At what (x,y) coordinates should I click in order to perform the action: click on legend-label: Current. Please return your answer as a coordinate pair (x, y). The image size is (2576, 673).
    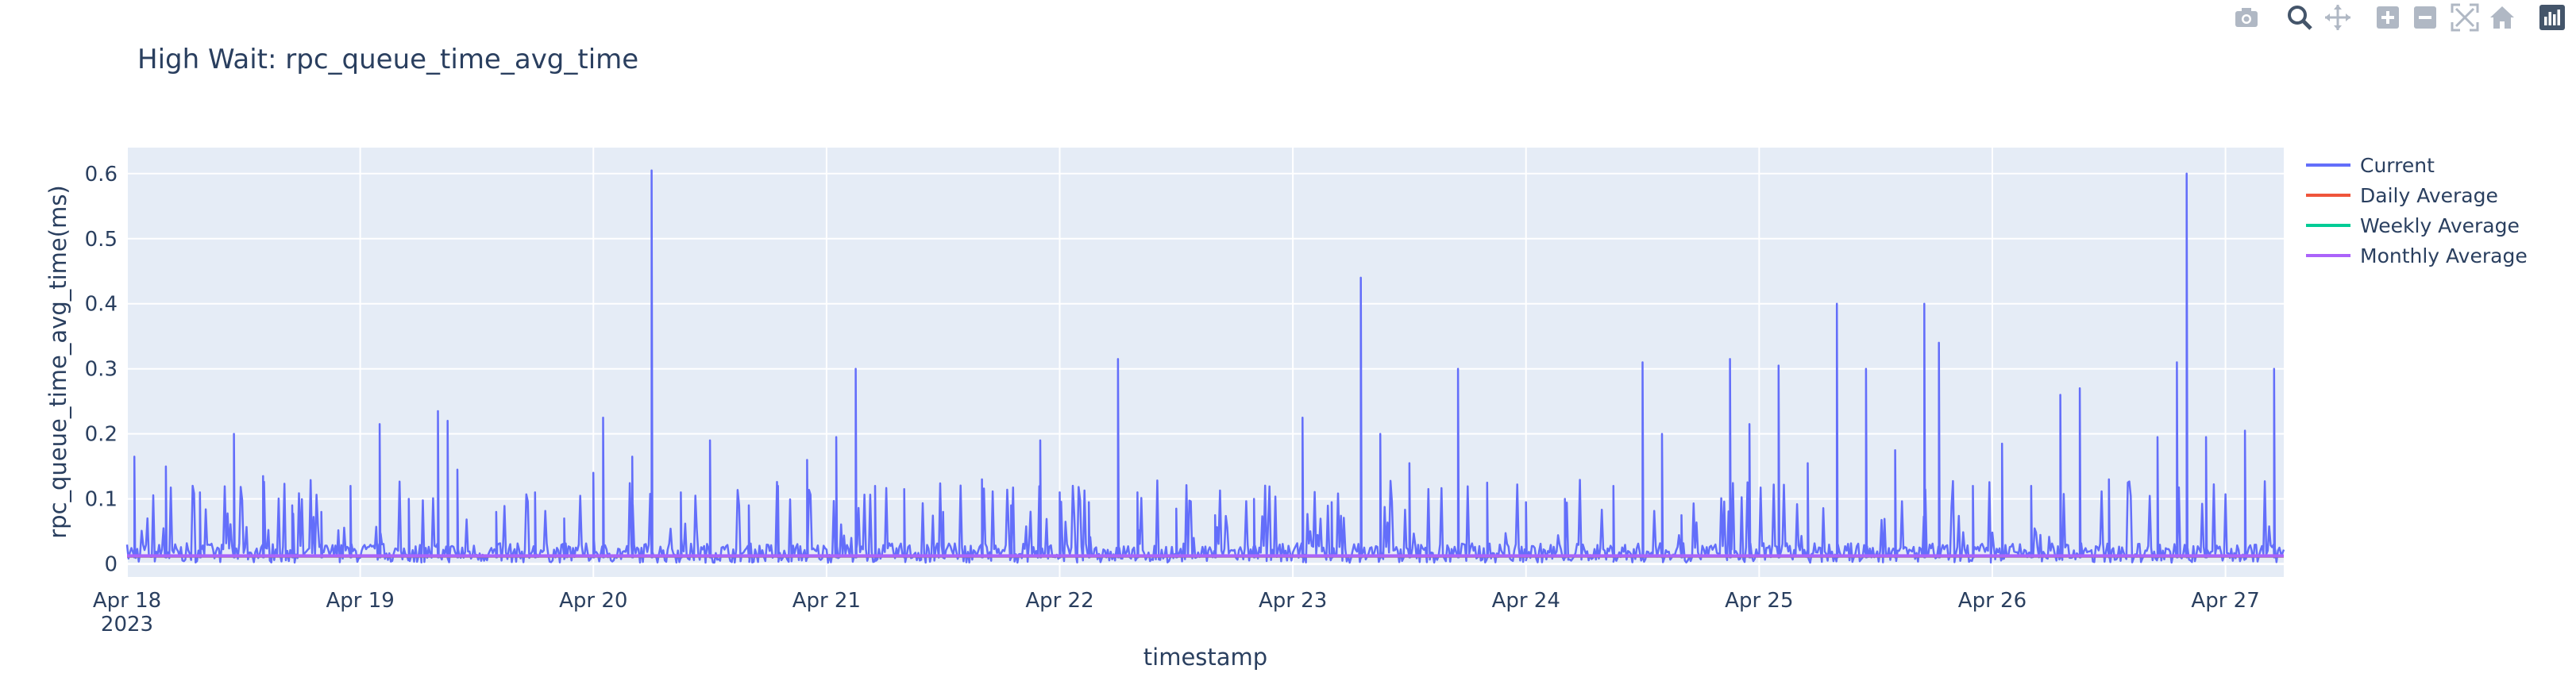
    Looking at the image, I should click on (2397, 165).